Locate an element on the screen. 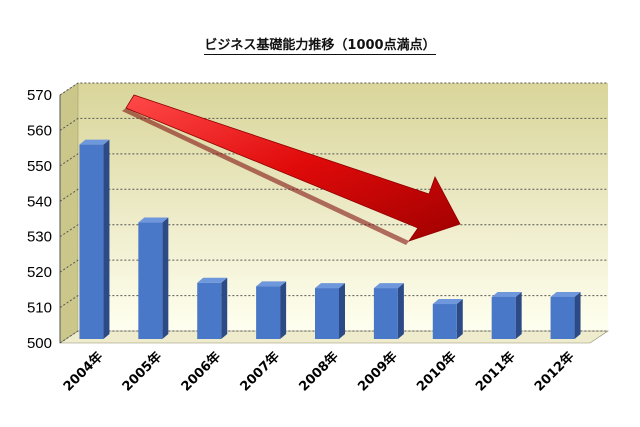  y-tick-label: 570 is located at coordinates (39, 95).